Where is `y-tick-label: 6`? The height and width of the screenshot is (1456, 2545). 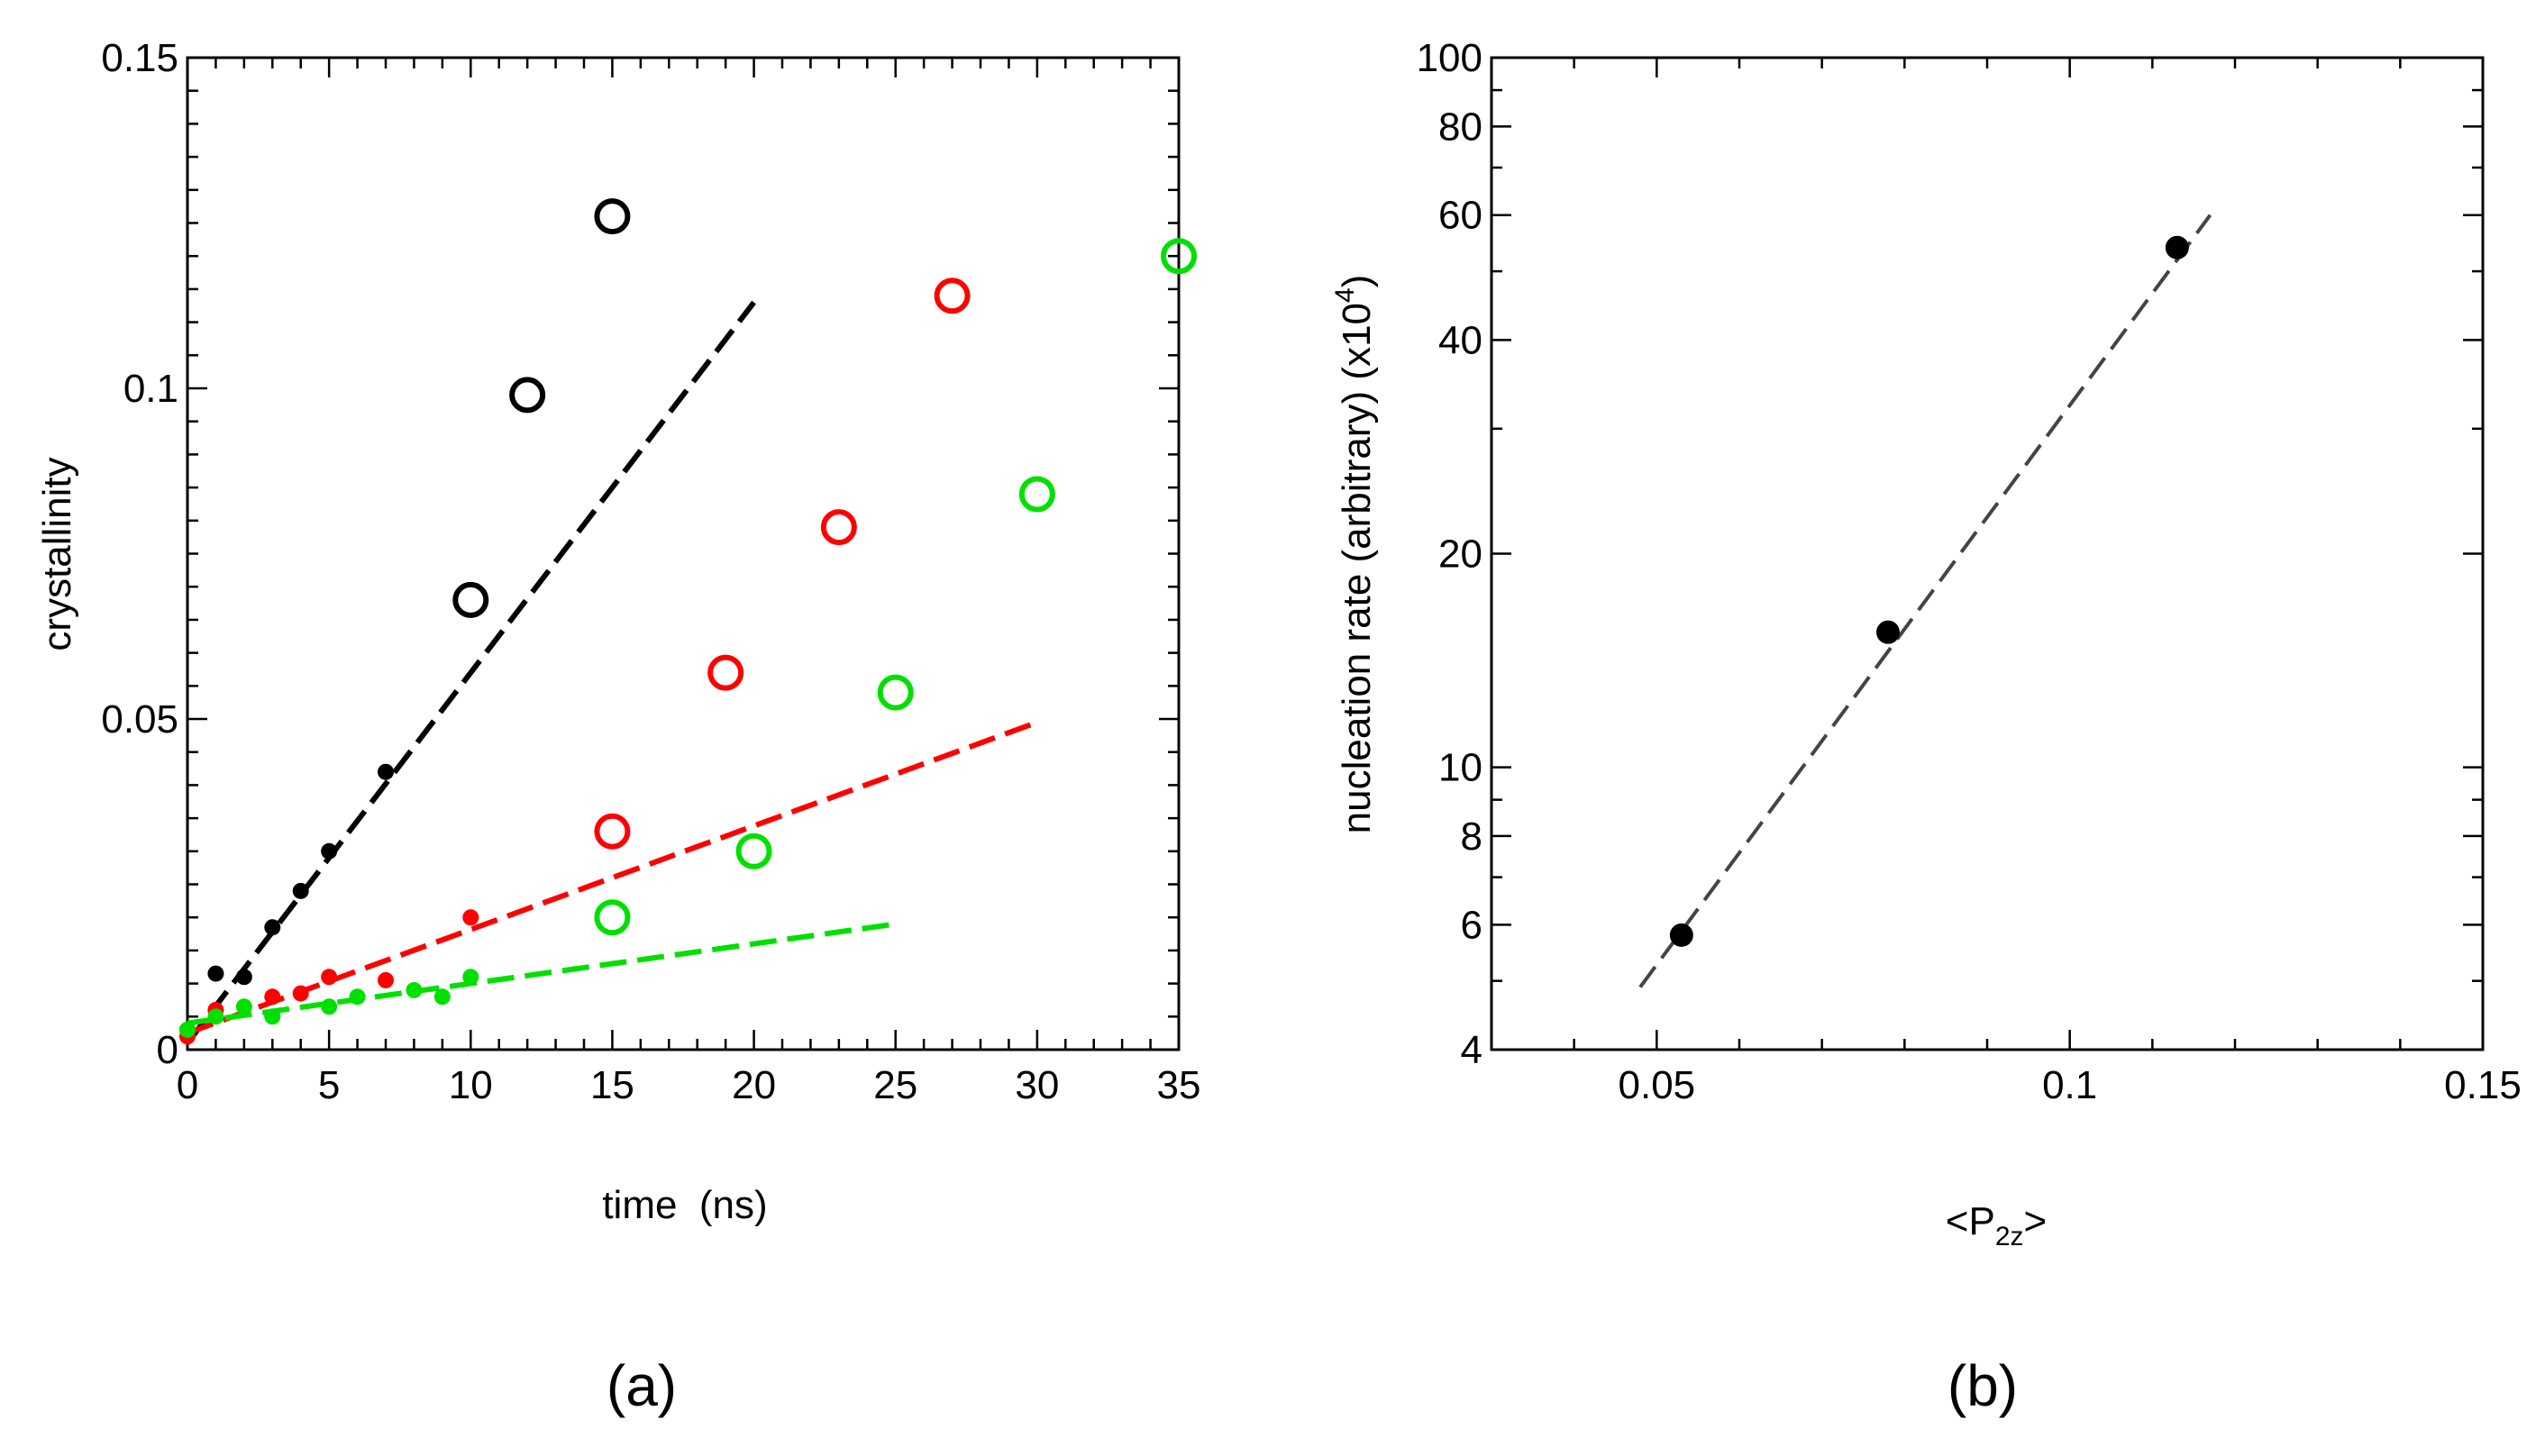
y-tick-label: 6 is located at coordinates (1471, 925).